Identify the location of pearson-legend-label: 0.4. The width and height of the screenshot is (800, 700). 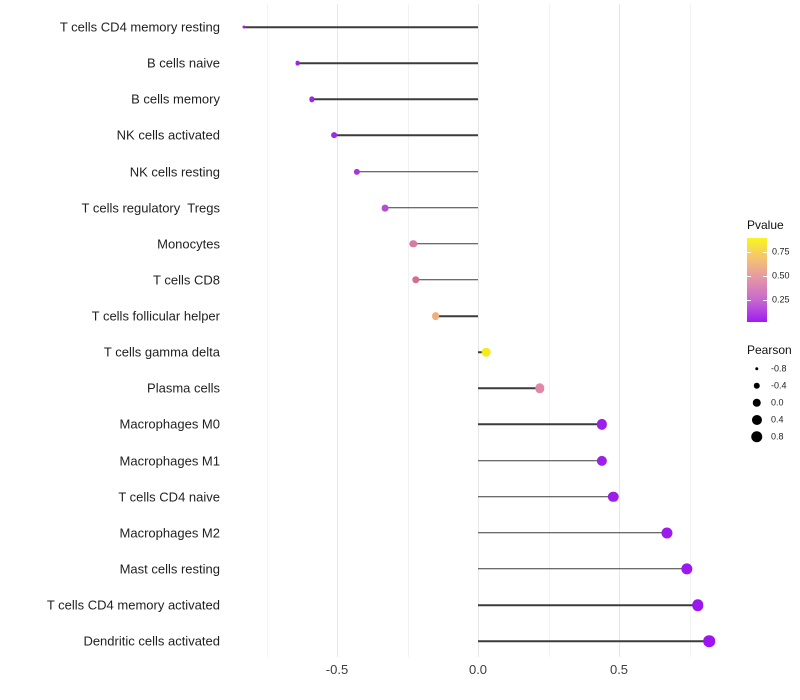
(777, 419).